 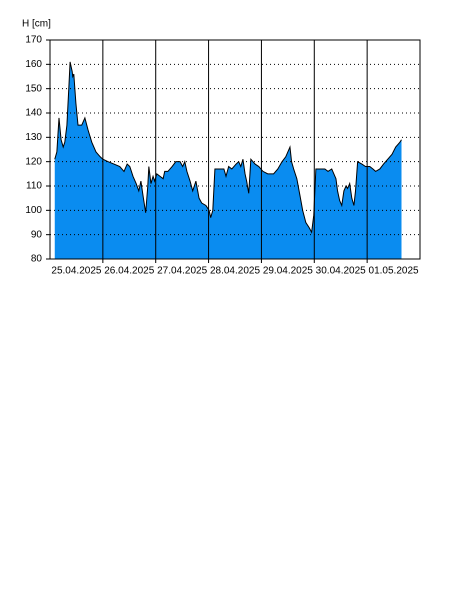 What do you see at coordinates (235, 271) in the screenshot?
I see `x-tick-label: 28.04.2025` at bounding box center [235, 271].